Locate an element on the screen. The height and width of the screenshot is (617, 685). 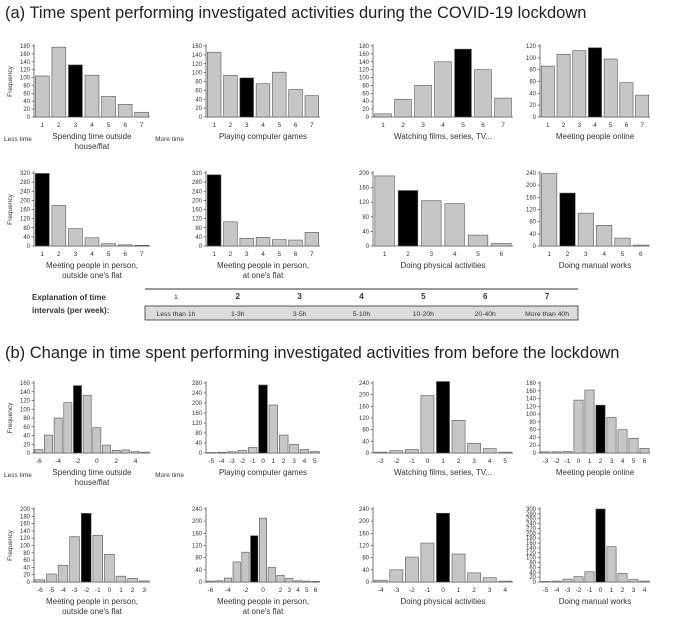
legend-description-4: 5-10h is located at coordinates (362, 314).